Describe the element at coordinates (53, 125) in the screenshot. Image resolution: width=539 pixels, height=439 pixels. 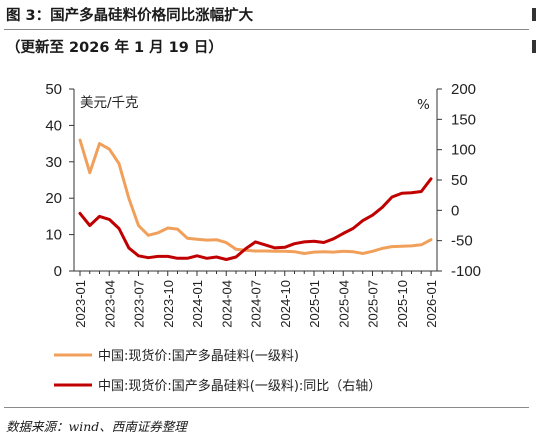
I see `left-tick-label: 40` at that location.